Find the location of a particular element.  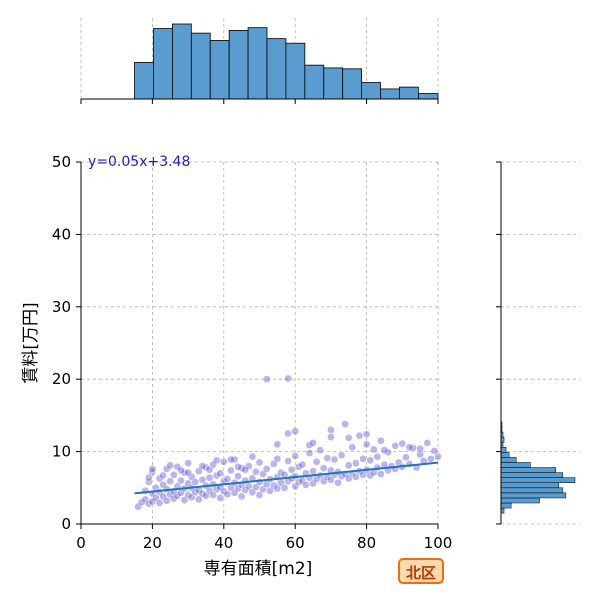

regression-line-group is located at coordinates (286, 478).